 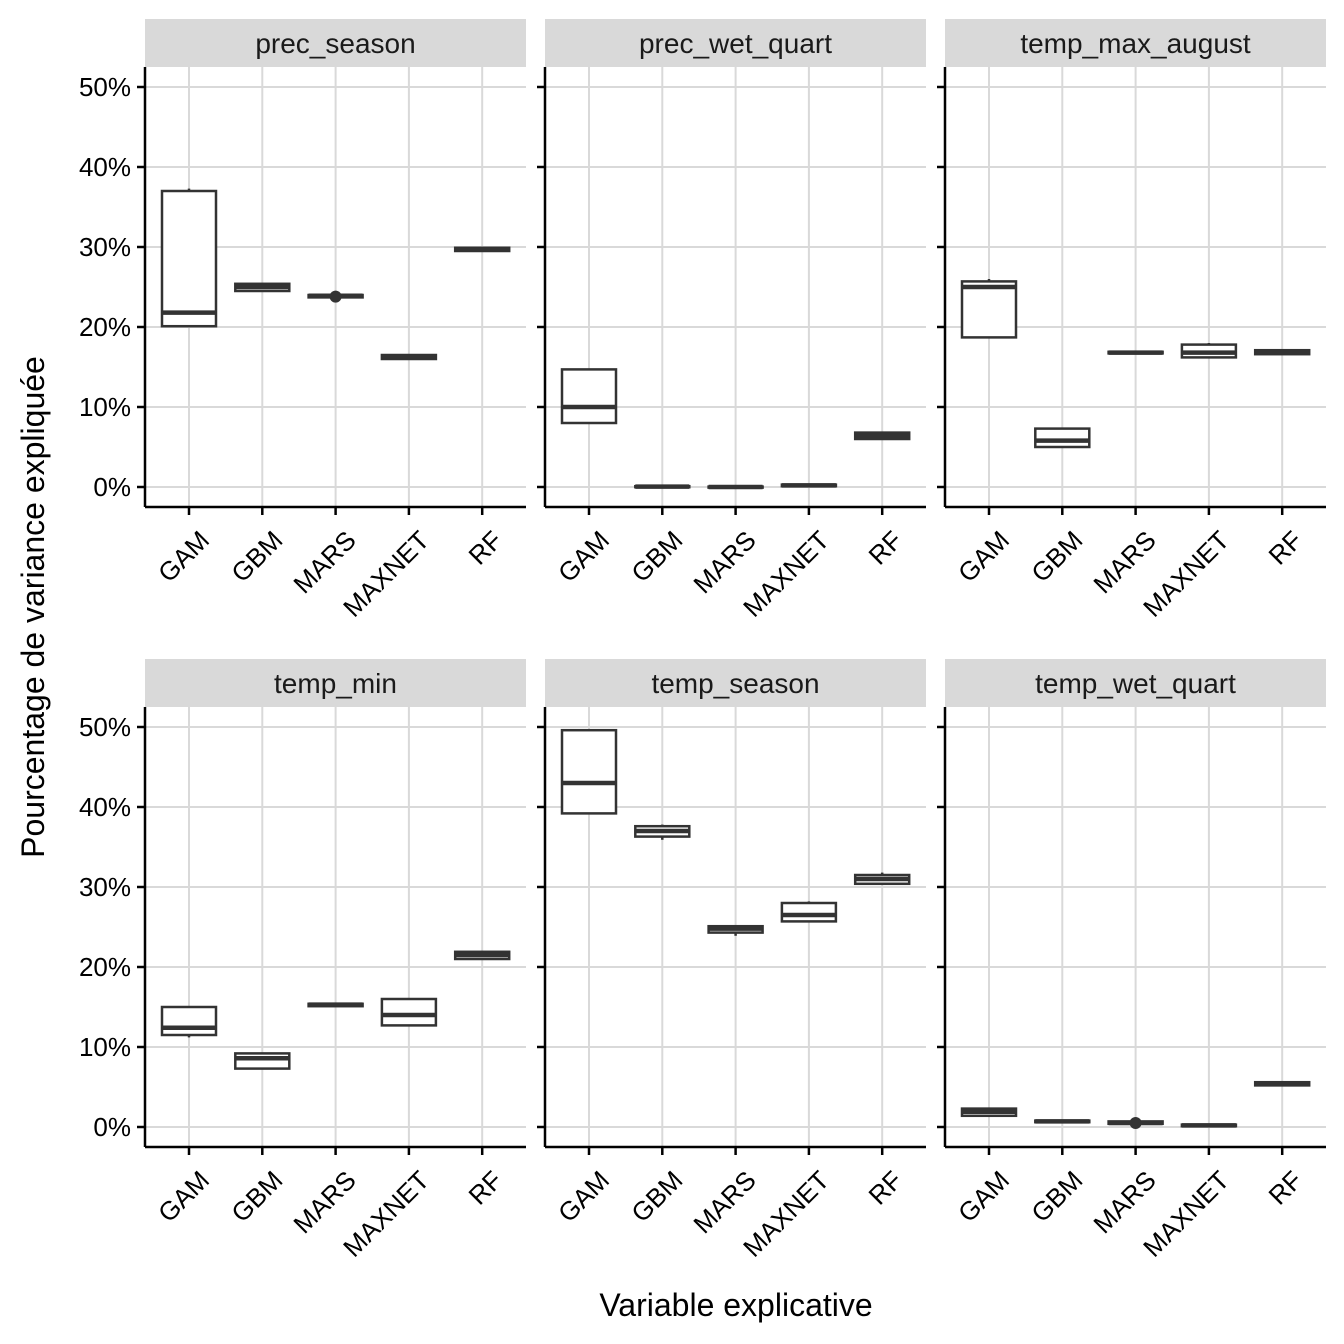 I want to click on panel-title: temp_season, so click(x=735, y=683).